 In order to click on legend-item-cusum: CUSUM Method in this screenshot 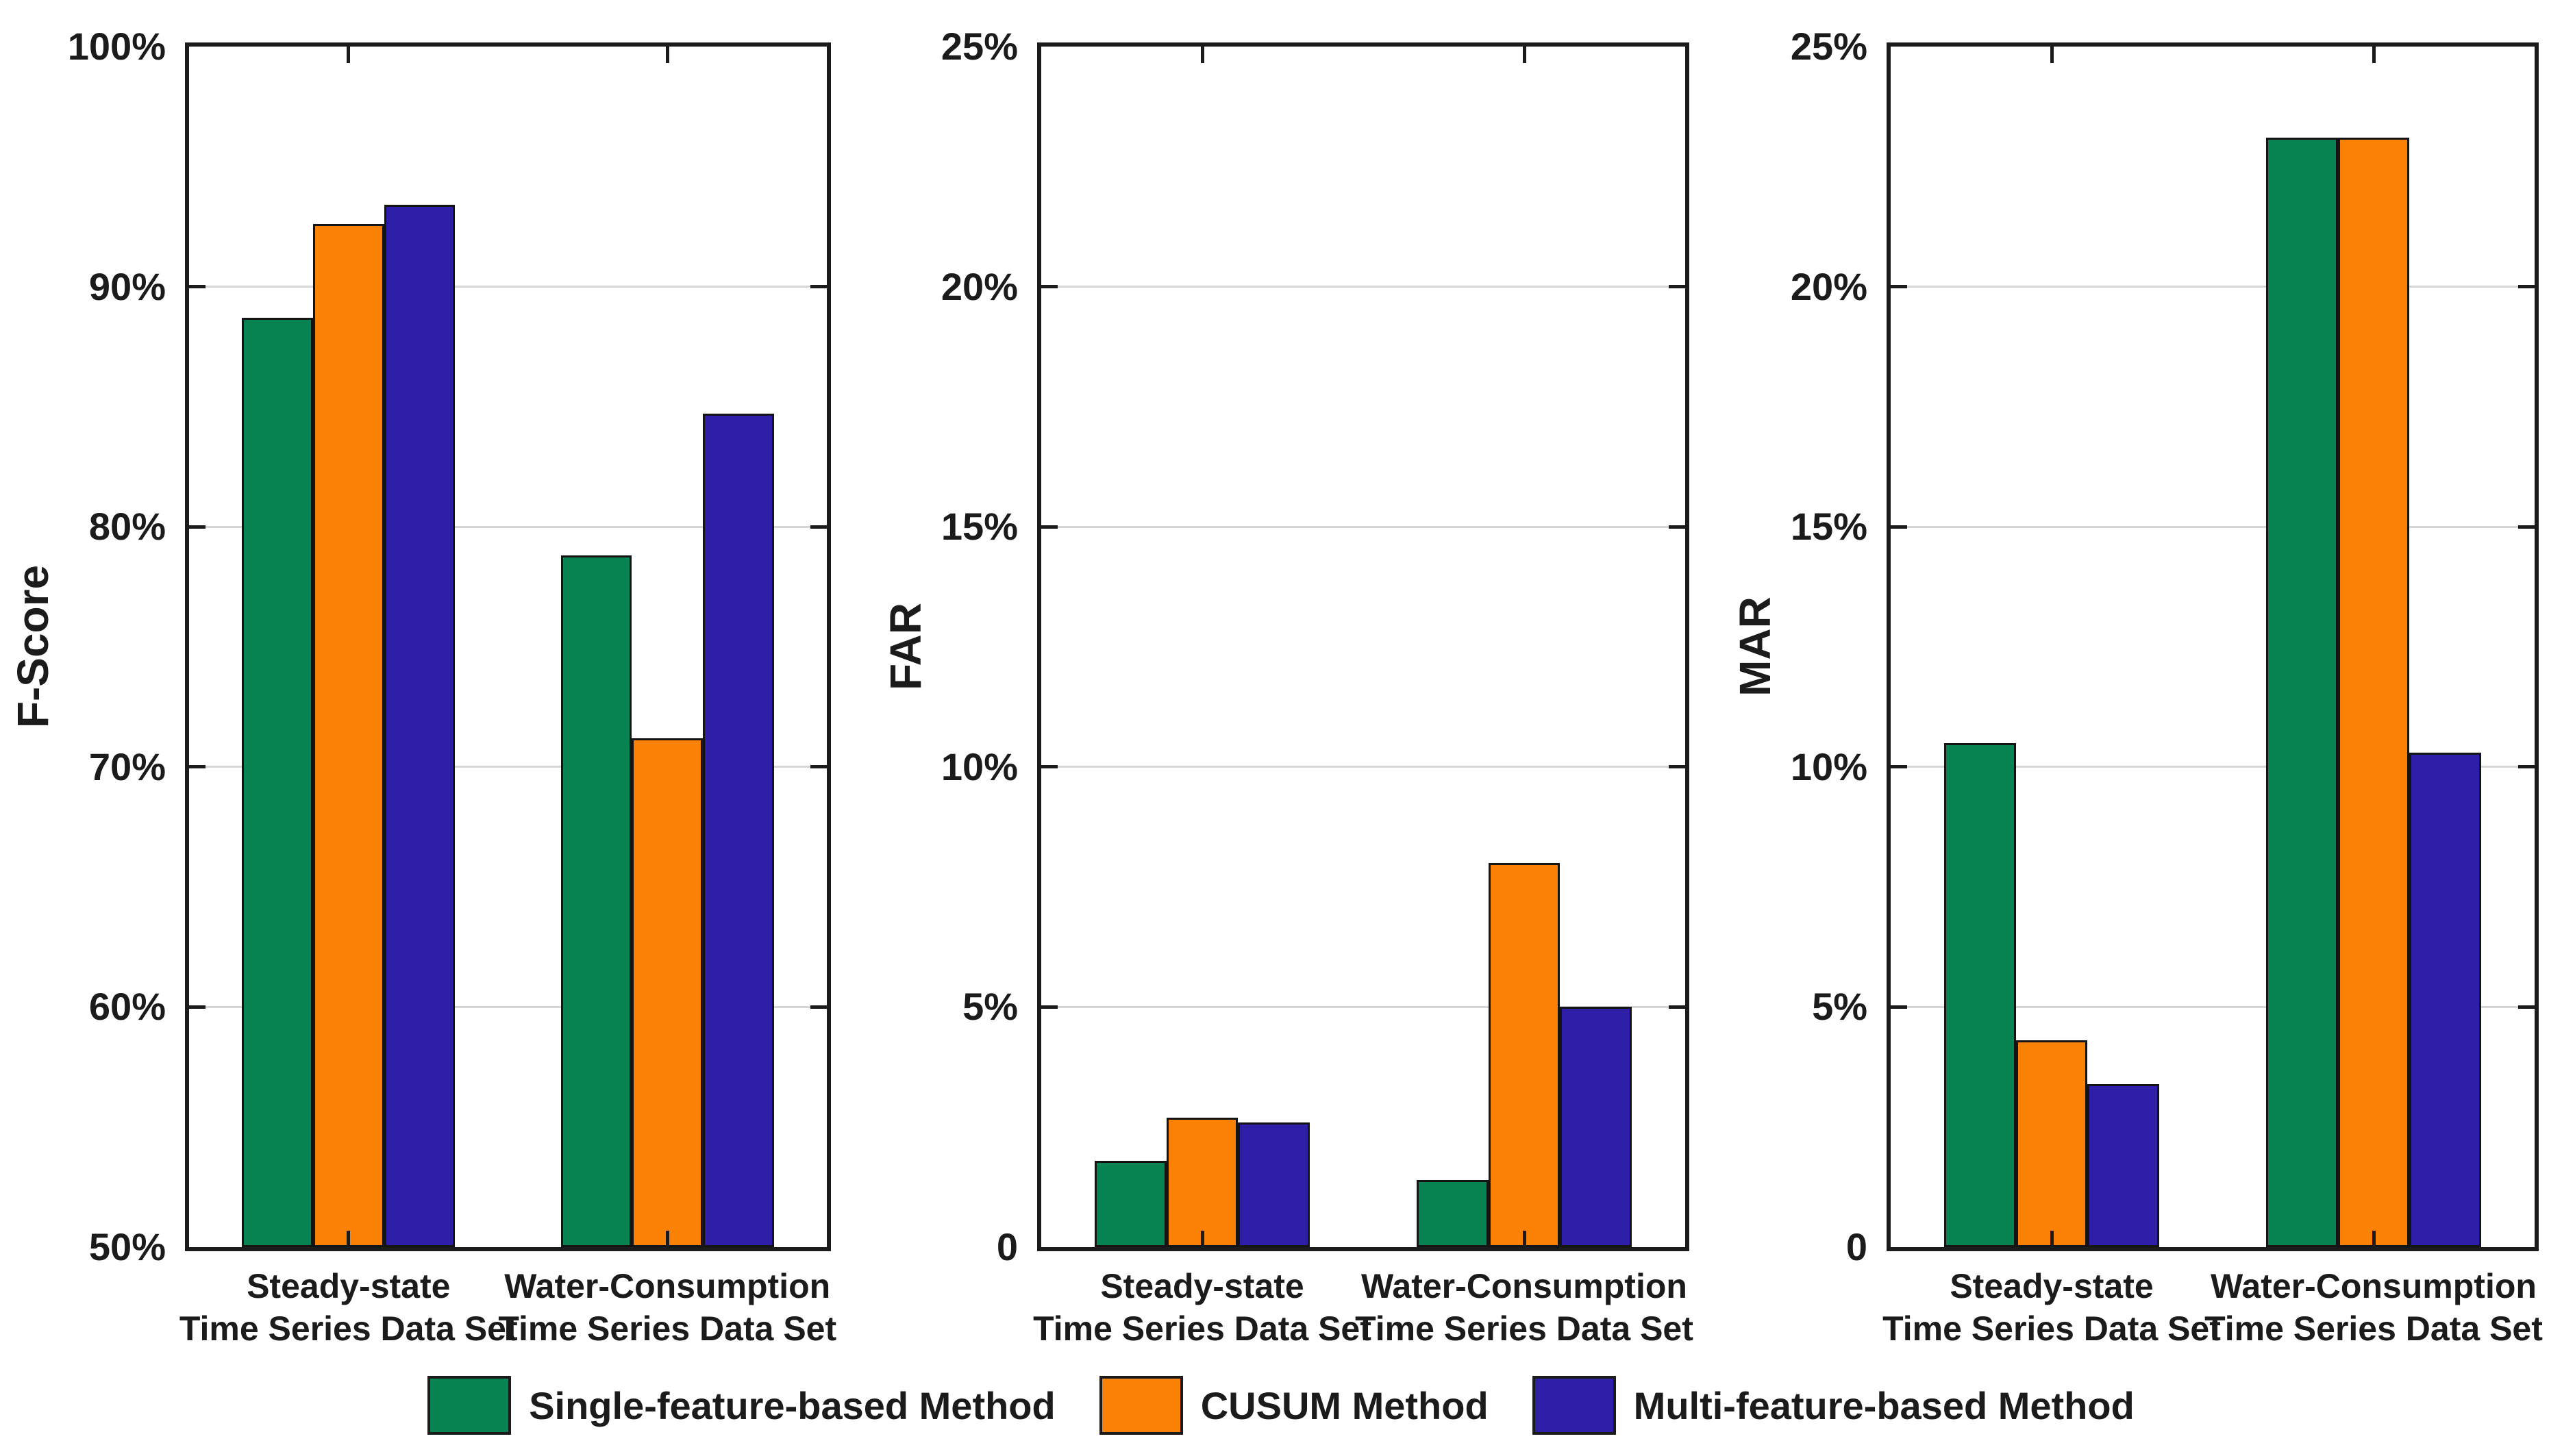, I will do `click(1294, 1405)`.